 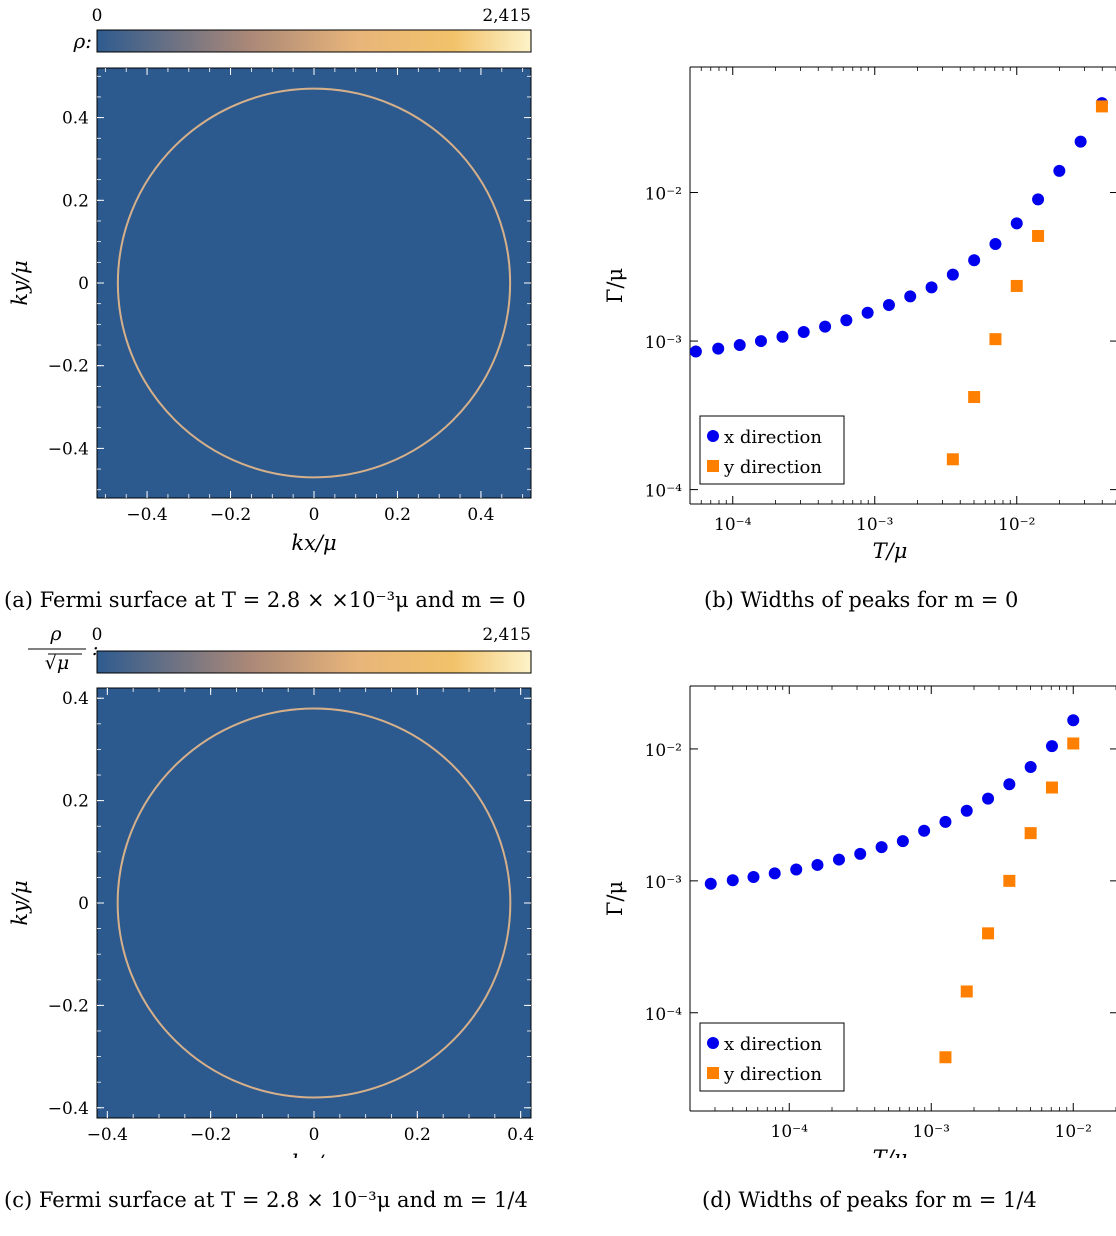 I want to click on caption-b: (b) Widths of peaks for m = 0, so click(x=861, y=600).